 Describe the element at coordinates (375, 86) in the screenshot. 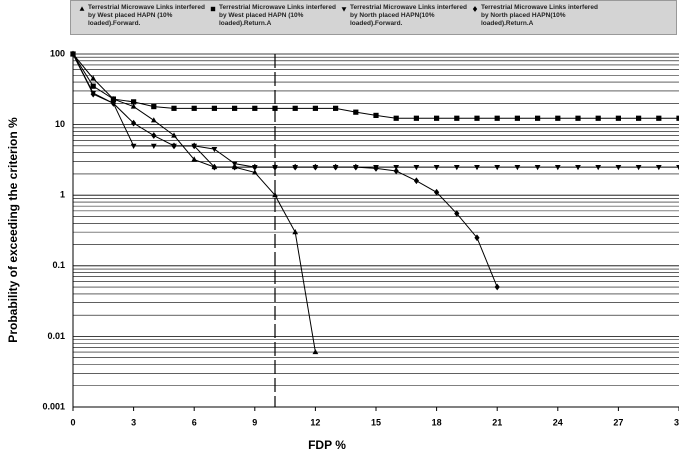

I see `series-line` at that location.